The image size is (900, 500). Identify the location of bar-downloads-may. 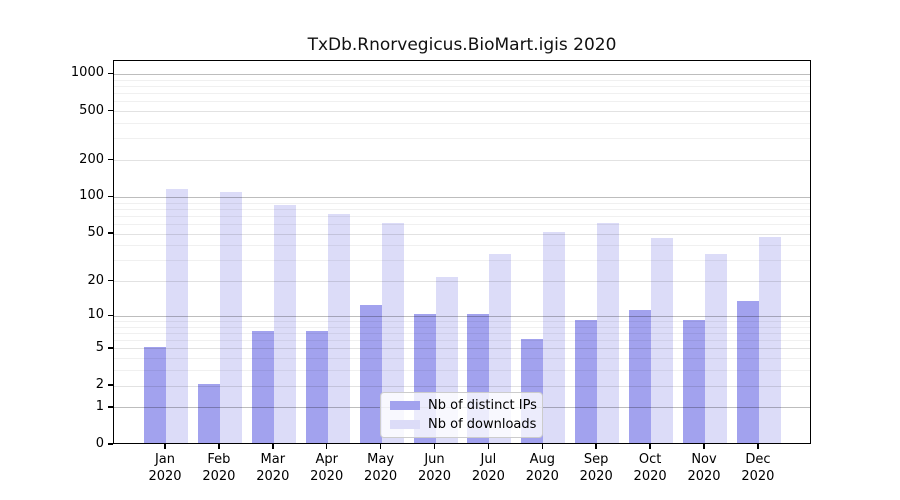
(392, 332).